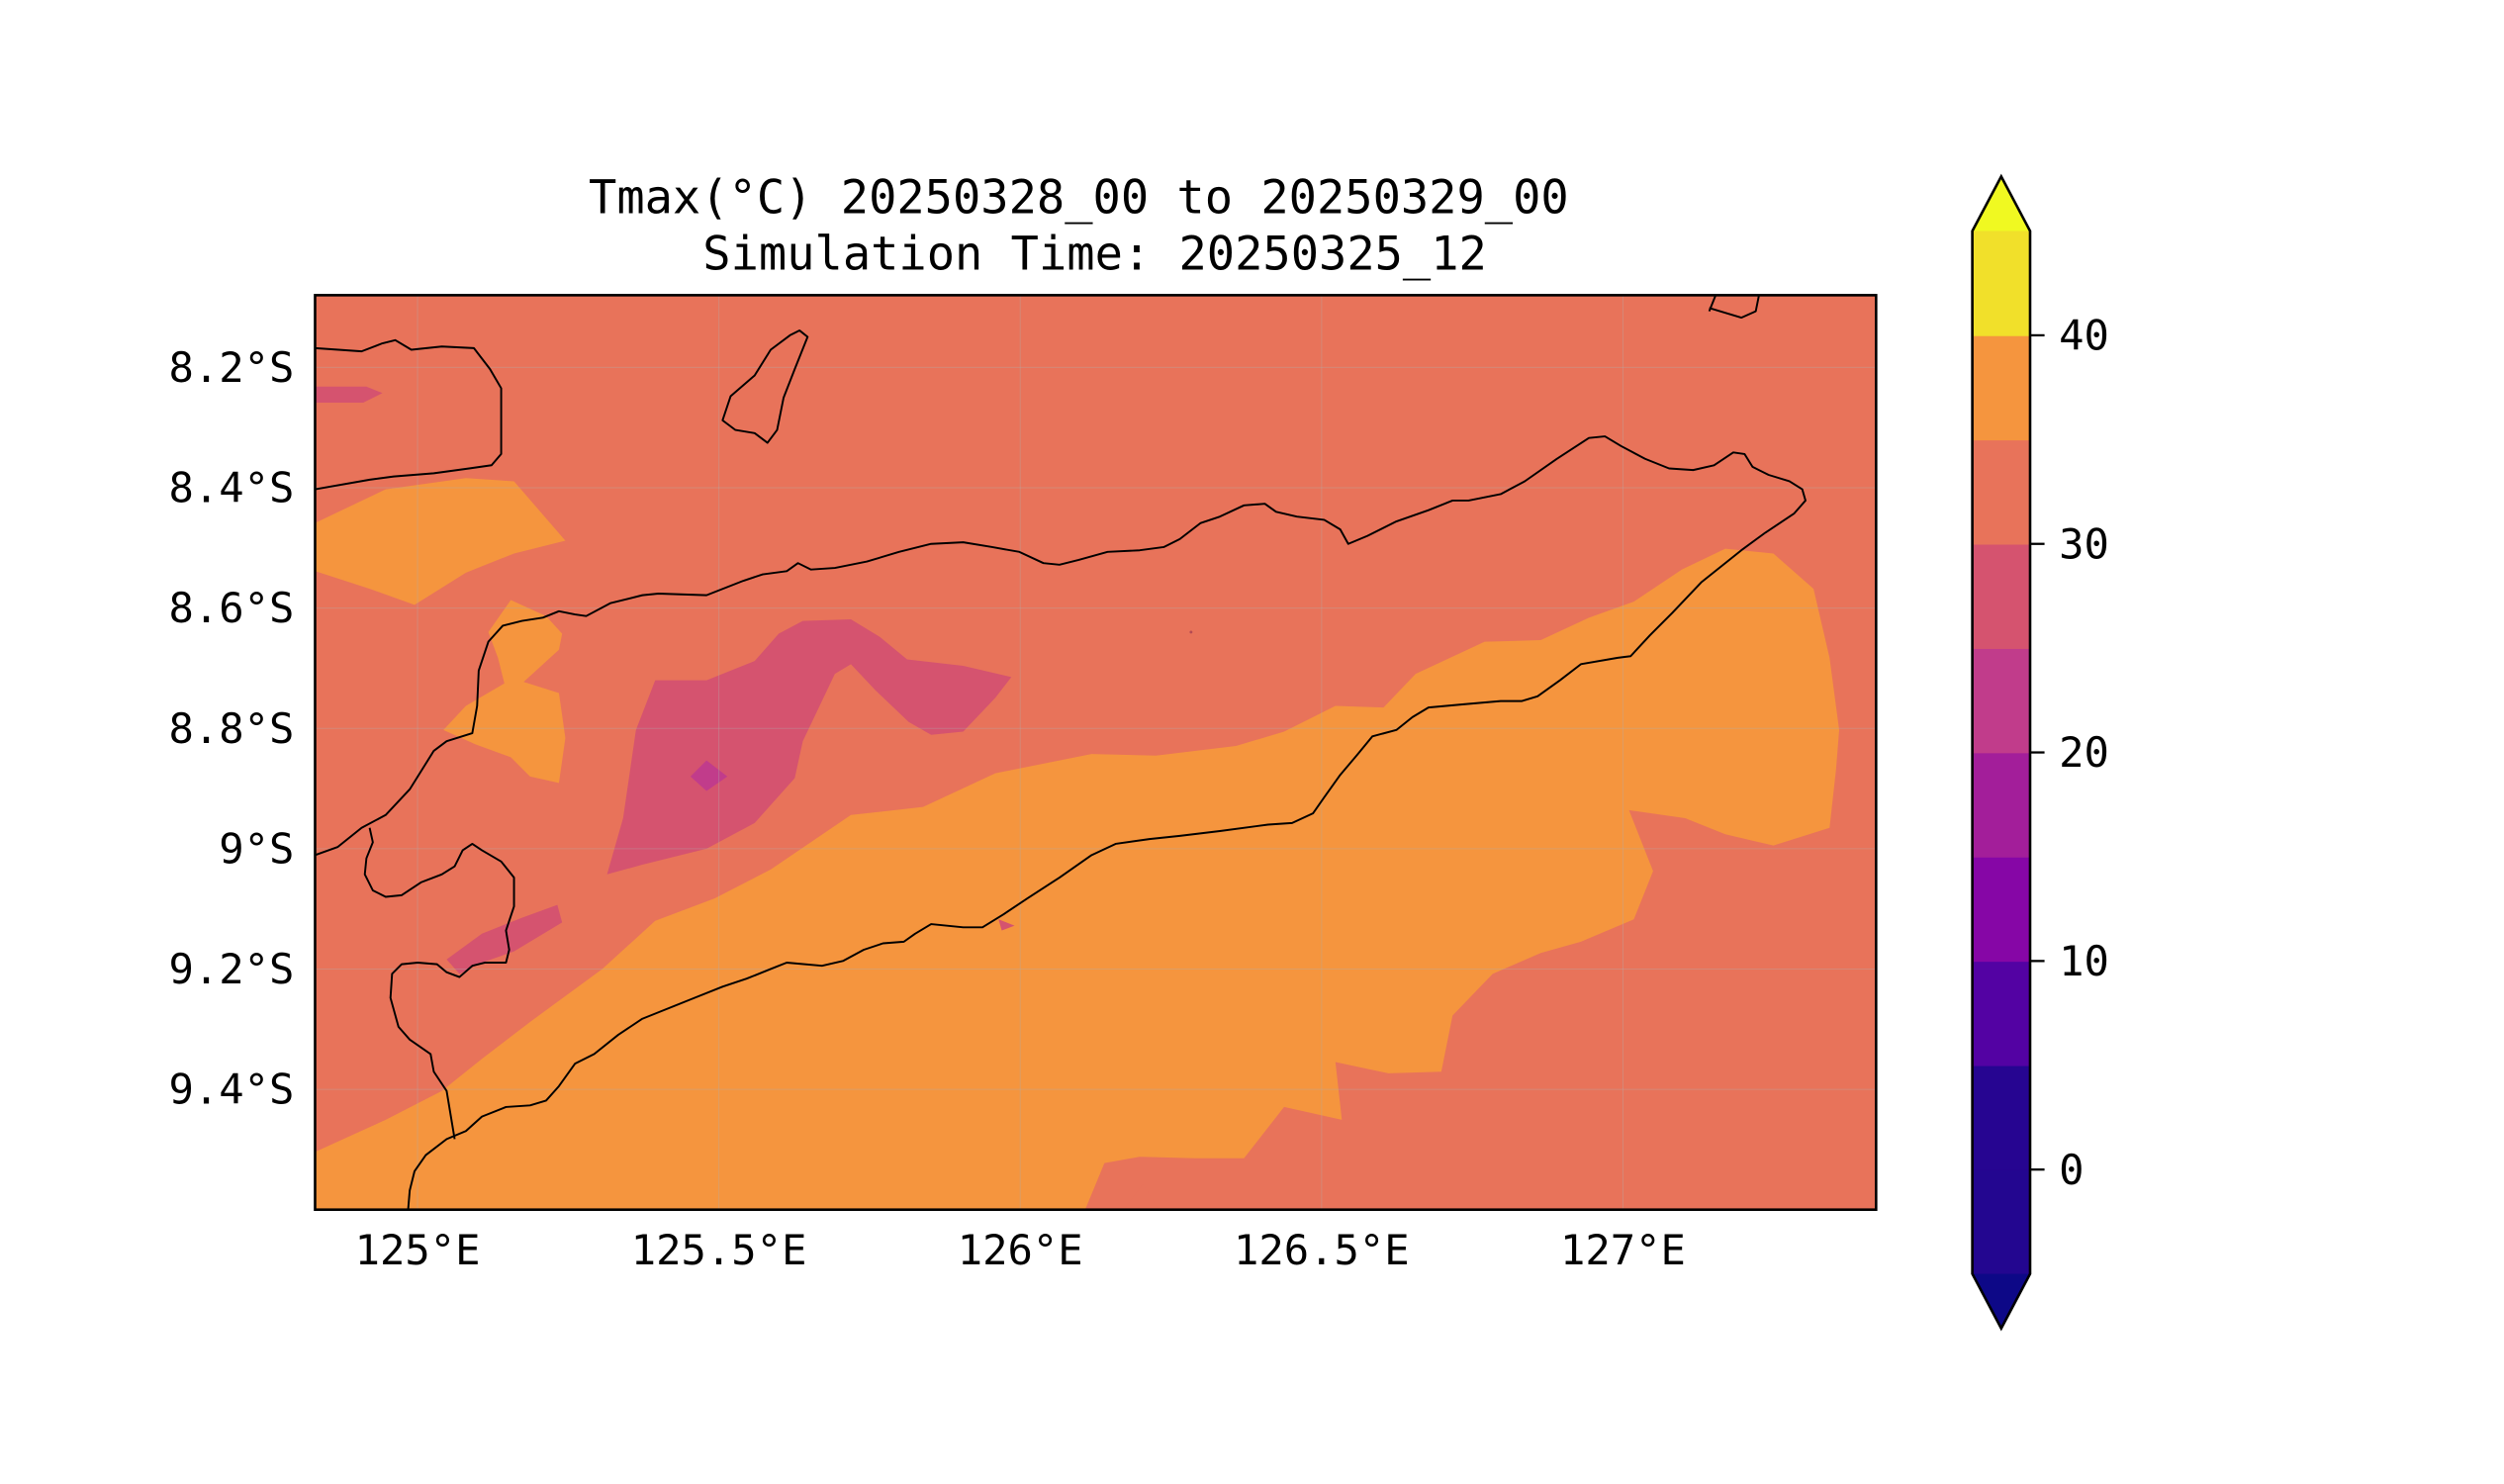 Image resolution: width=2504 pixels, height=1484 pixels. I want to click on lat-tick-label: 8.2°S, so click(231, 367).